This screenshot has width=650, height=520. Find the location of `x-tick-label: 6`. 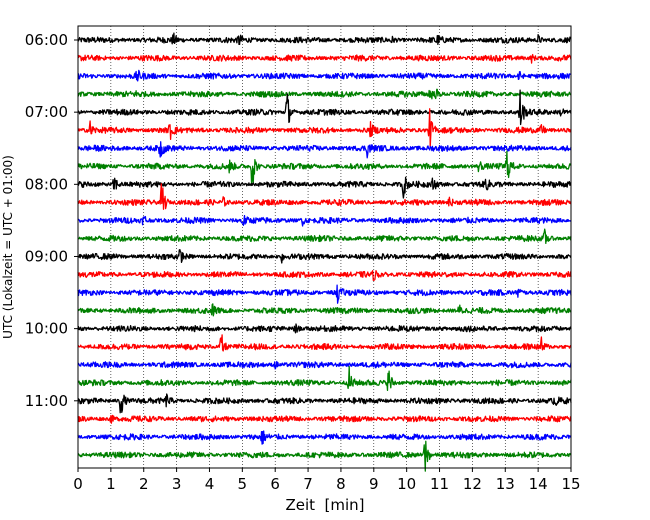

x-tick-label: 6 is located at coordinates (275, 484).